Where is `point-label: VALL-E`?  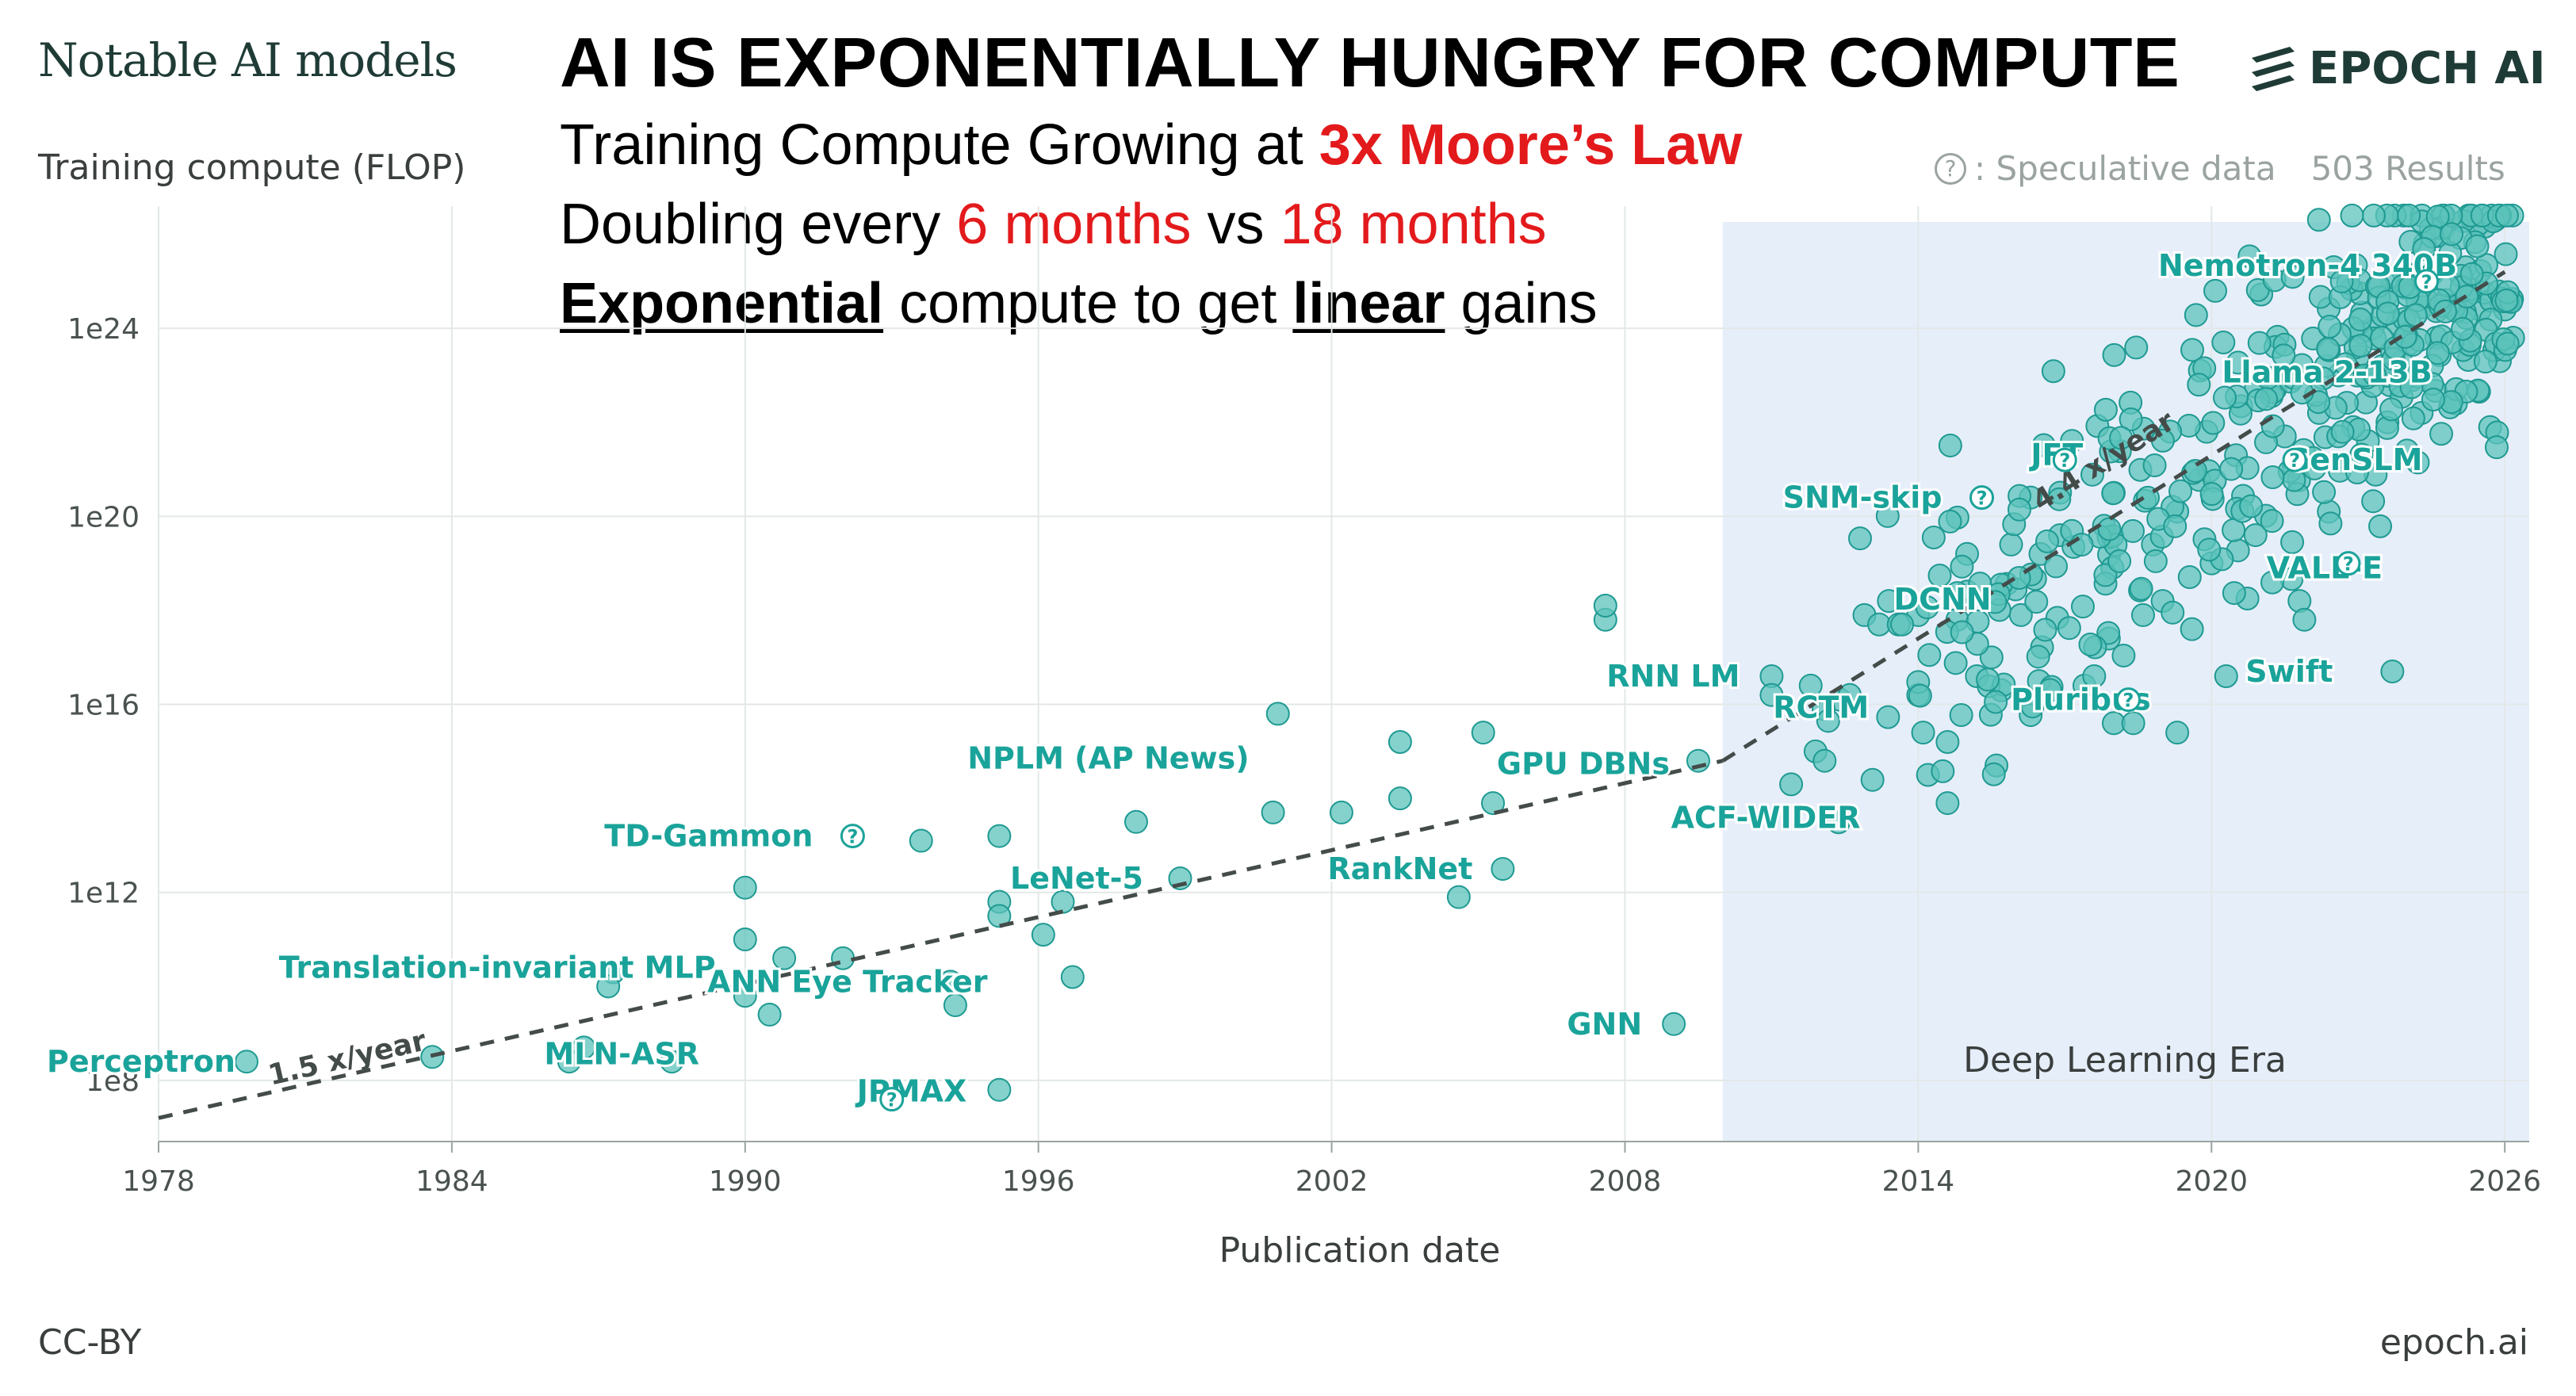
point-label: VALL-E is located at coordinates (2325, 568).